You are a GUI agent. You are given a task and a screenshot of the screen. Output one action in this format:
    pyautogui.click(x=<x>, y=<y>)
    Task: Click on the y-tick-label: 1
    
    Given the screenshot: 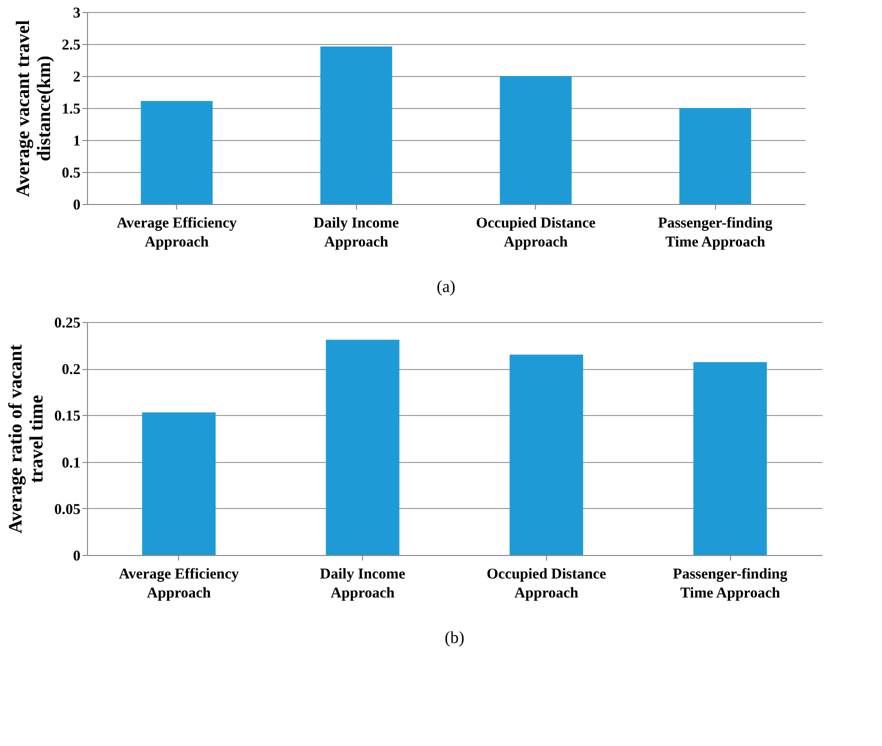 What is the action you would take?
    pyautogui.click(x=76, y=142)
    